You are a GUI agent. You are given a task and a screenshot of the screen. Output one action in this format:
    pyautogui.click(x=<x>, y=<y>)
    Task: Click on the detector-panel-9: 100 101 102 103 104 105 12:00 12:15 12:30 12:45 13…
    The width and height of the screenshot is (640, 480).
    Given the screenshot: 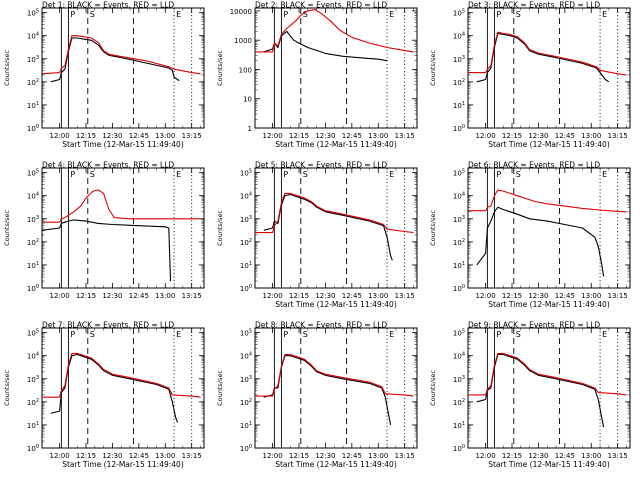 What is the action you would take?
    pyautogui.click(x=530, y=395)
    